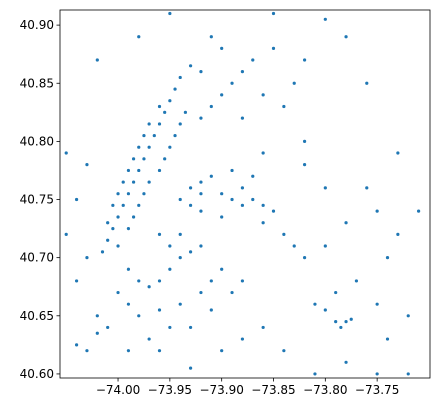  Describe the element at coordinates (37, 83) in the screenshot. I see `y-tick-label: 40.85` at that location.